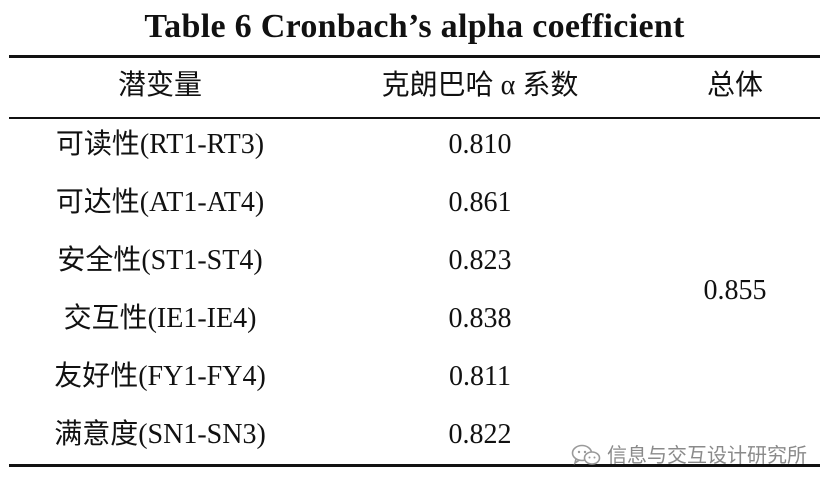 The image size is (829, 493). Describe the element at coordinates (734, 85) in the screenshot. I see `header-overall: 总体` at that location.